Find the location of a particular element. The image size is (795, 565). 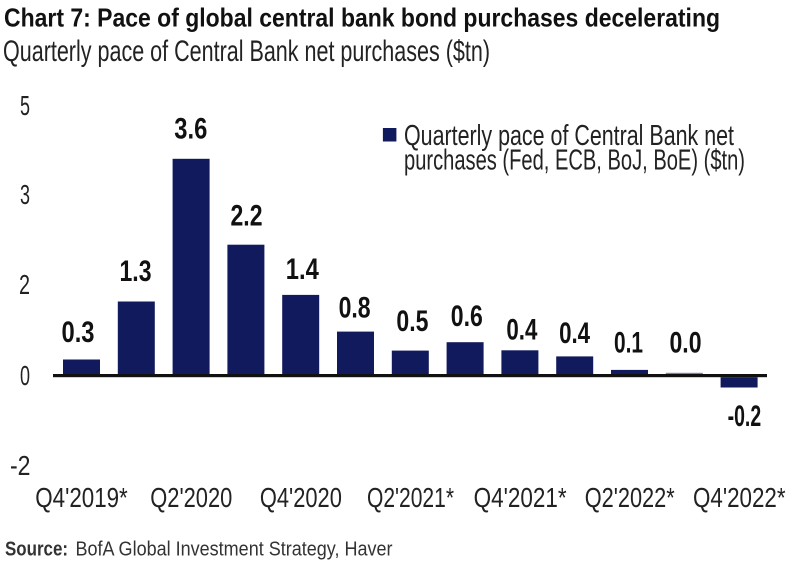

svg-text: 5 is located at coordinates (25, 105).